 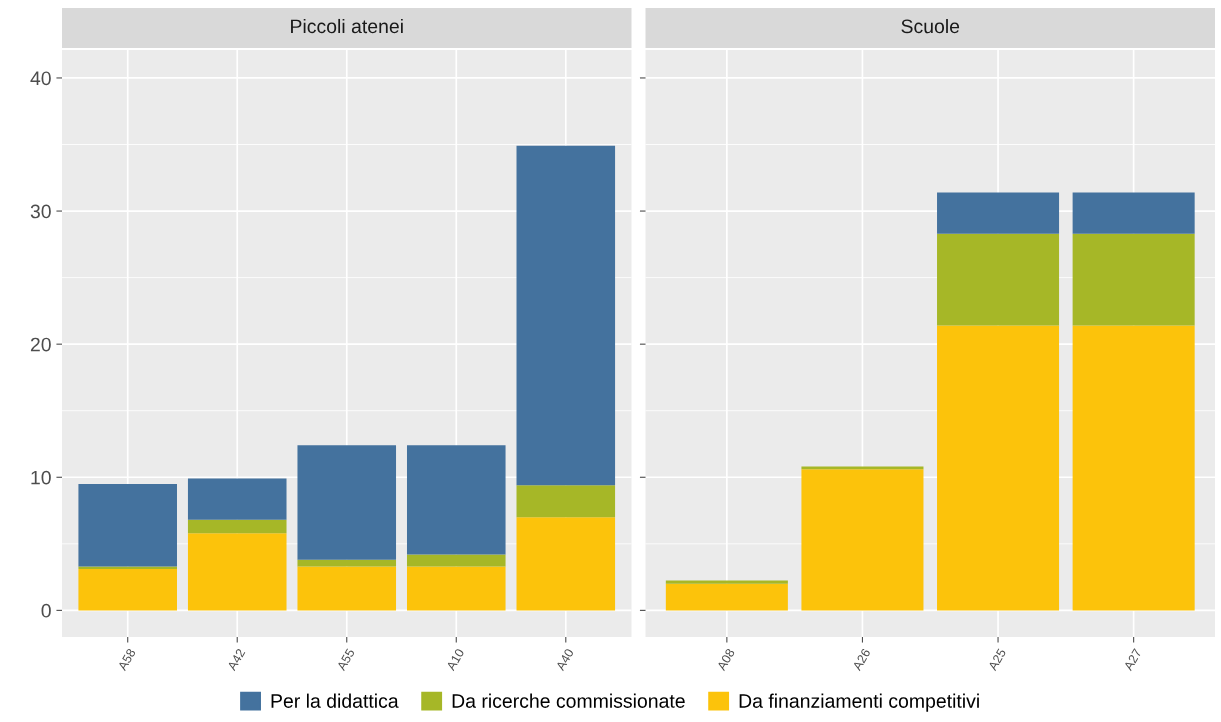 What do you see at coordinates (40, 78) in the screenshot?
I see `y-tick-label: 40` at bounding box center [40, 78].